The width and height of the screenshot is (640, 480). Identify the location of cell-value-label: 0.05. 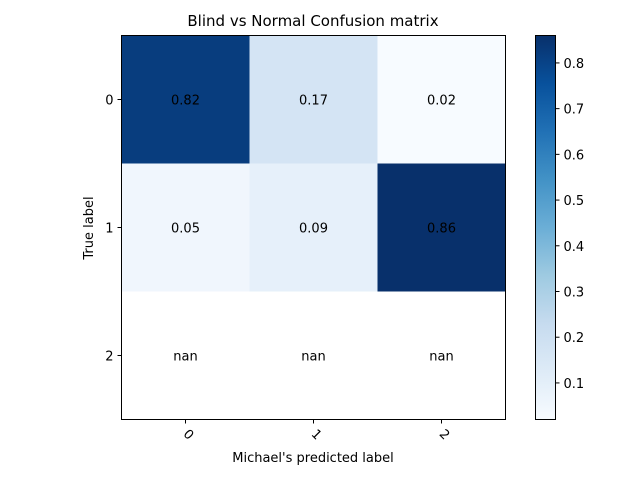
(185, 229).